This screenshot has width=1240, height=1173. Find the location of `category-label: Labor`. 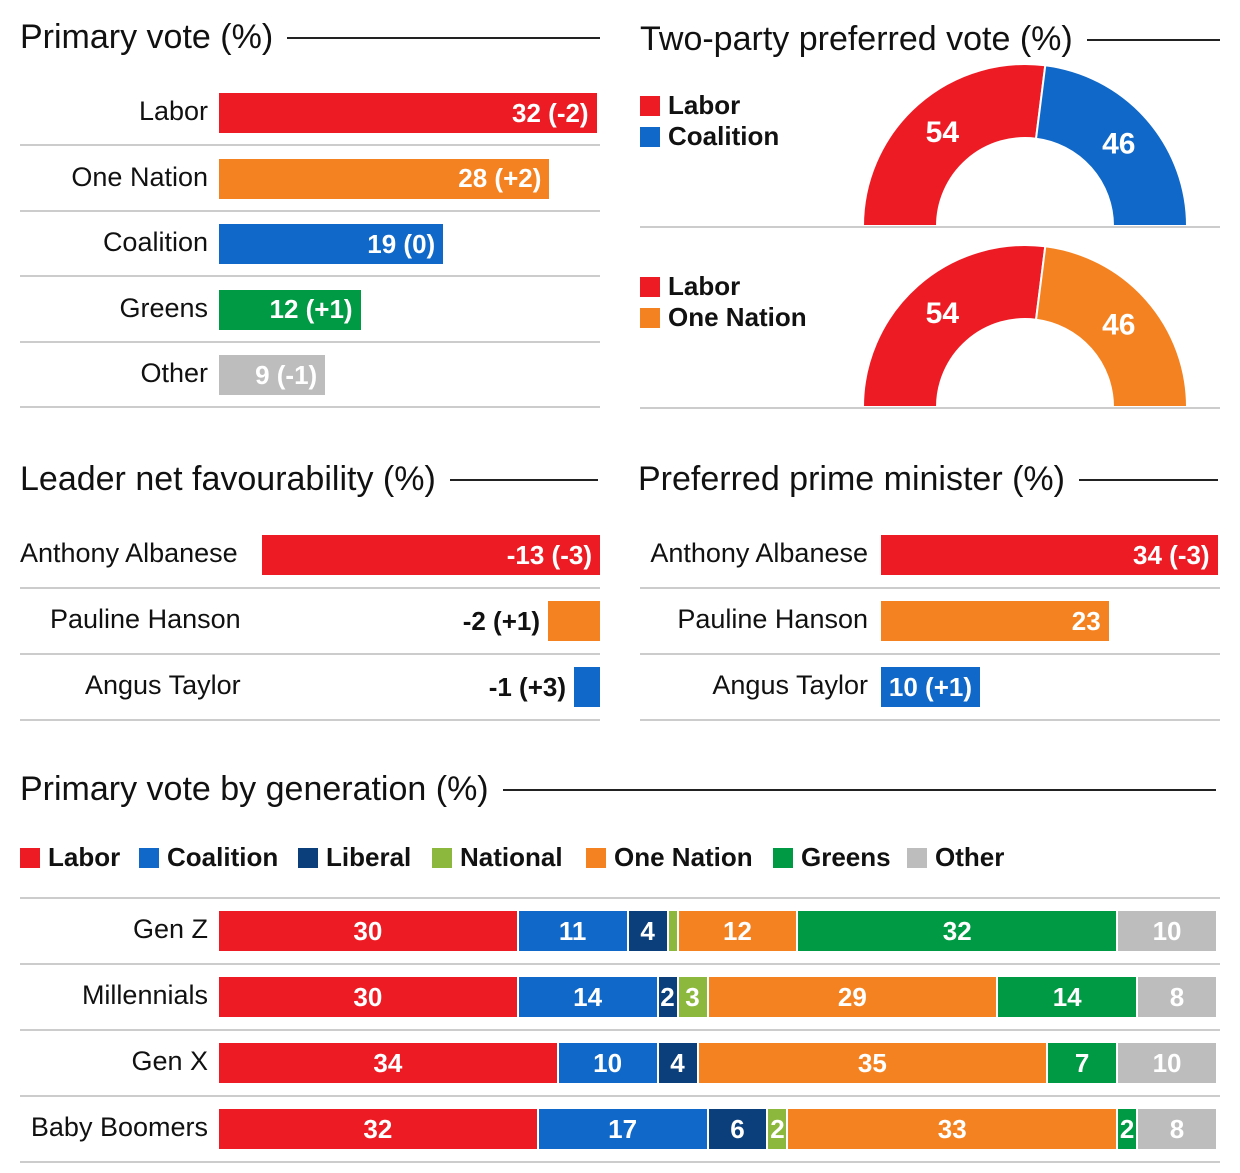

category-label: Labor is located at coordinates (173, 111).